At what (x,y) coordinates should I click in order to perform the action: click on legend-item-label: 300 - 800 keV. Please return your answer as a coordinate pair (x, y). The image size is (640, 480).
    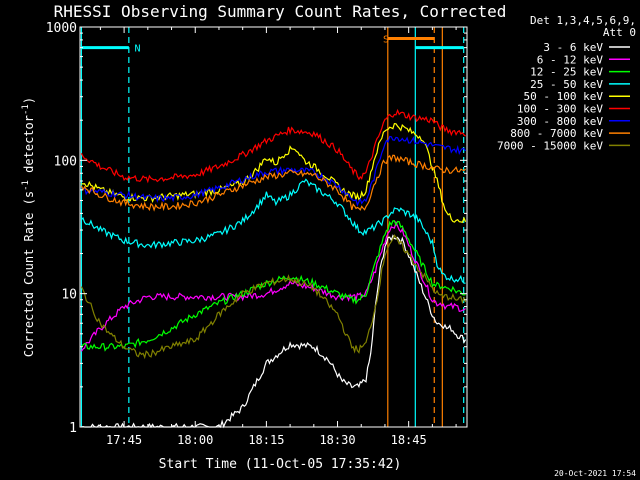
    Looking at the image, I should click on (560, 121).